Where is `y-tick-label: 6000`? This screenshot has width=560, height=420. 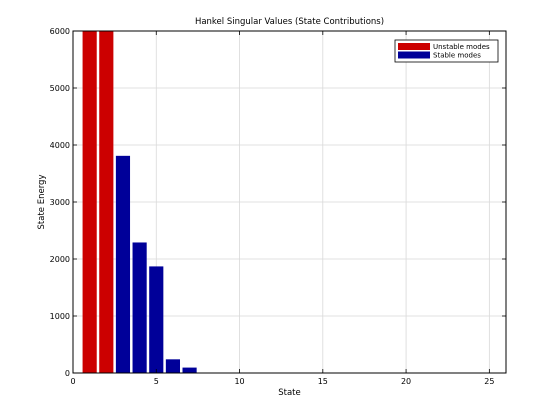
y-tick-label: 6000 is located at coordinates (60, 31).